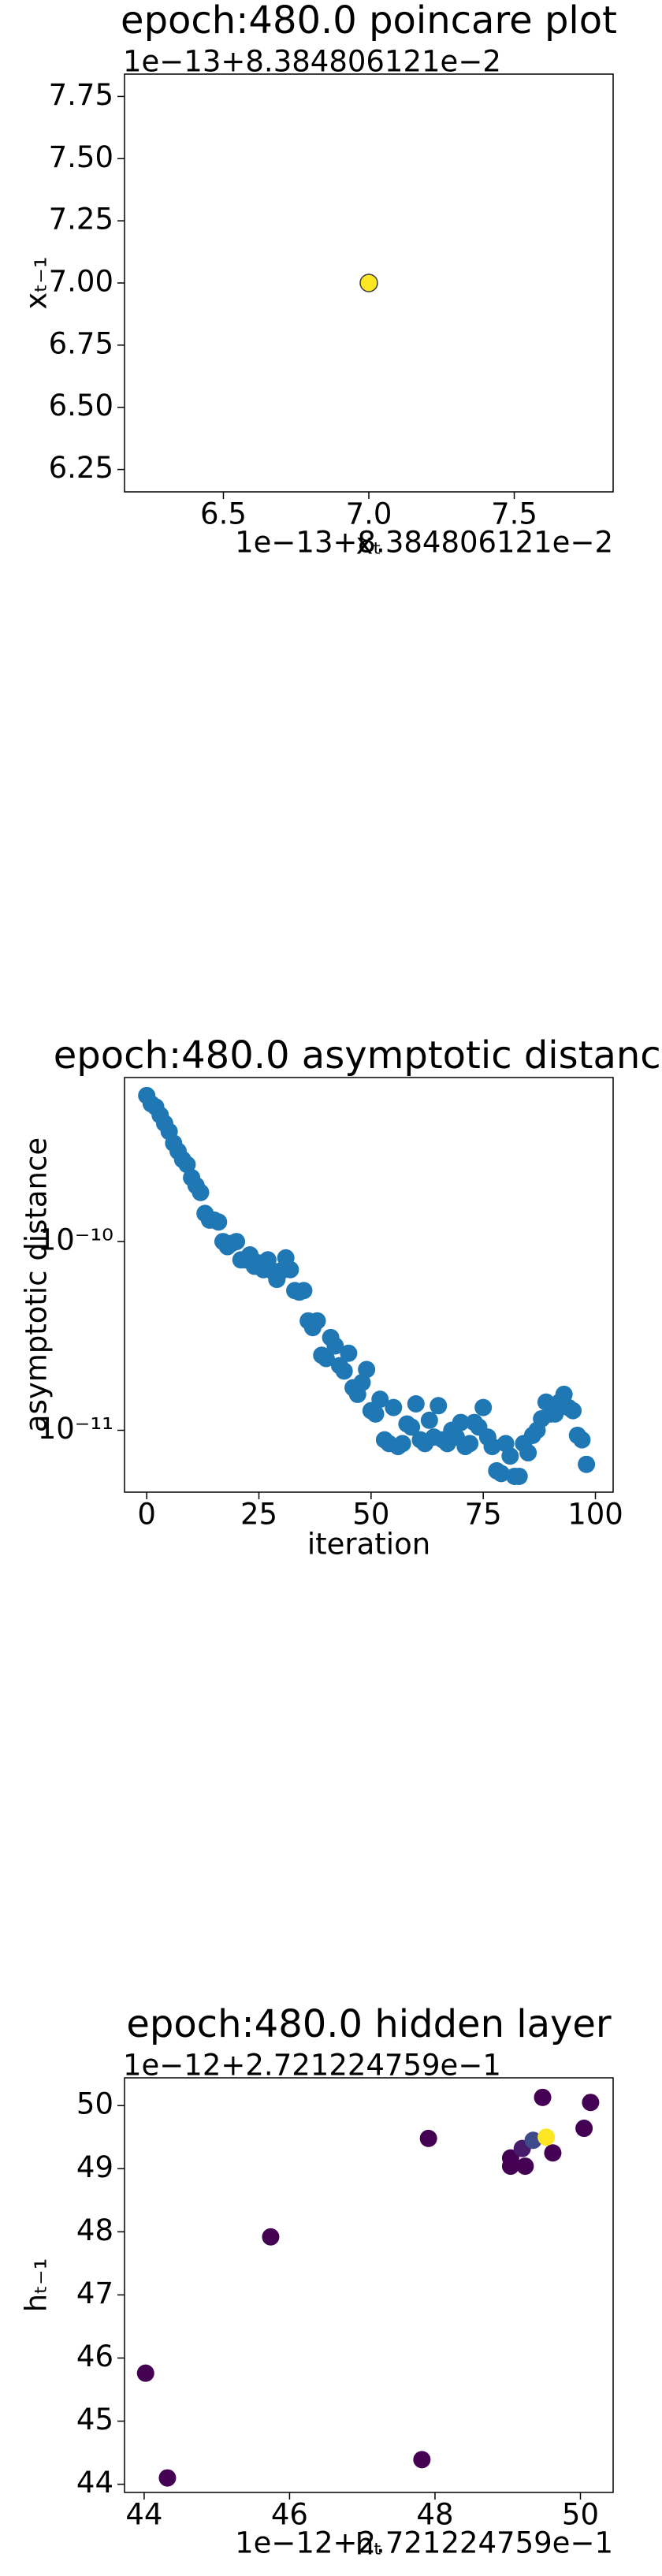 The image size is (662, 2576). What do you see at coordinates (289, 2515) in the screenshot?
I see `x-tick-label: 46` at bounding box center [289, 2515].